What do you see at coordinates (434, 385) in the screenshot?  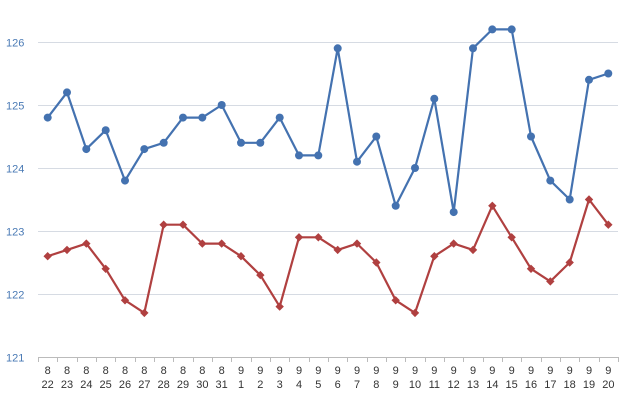 I see `x-tick-label: 11` at bounding box center [434, 385].